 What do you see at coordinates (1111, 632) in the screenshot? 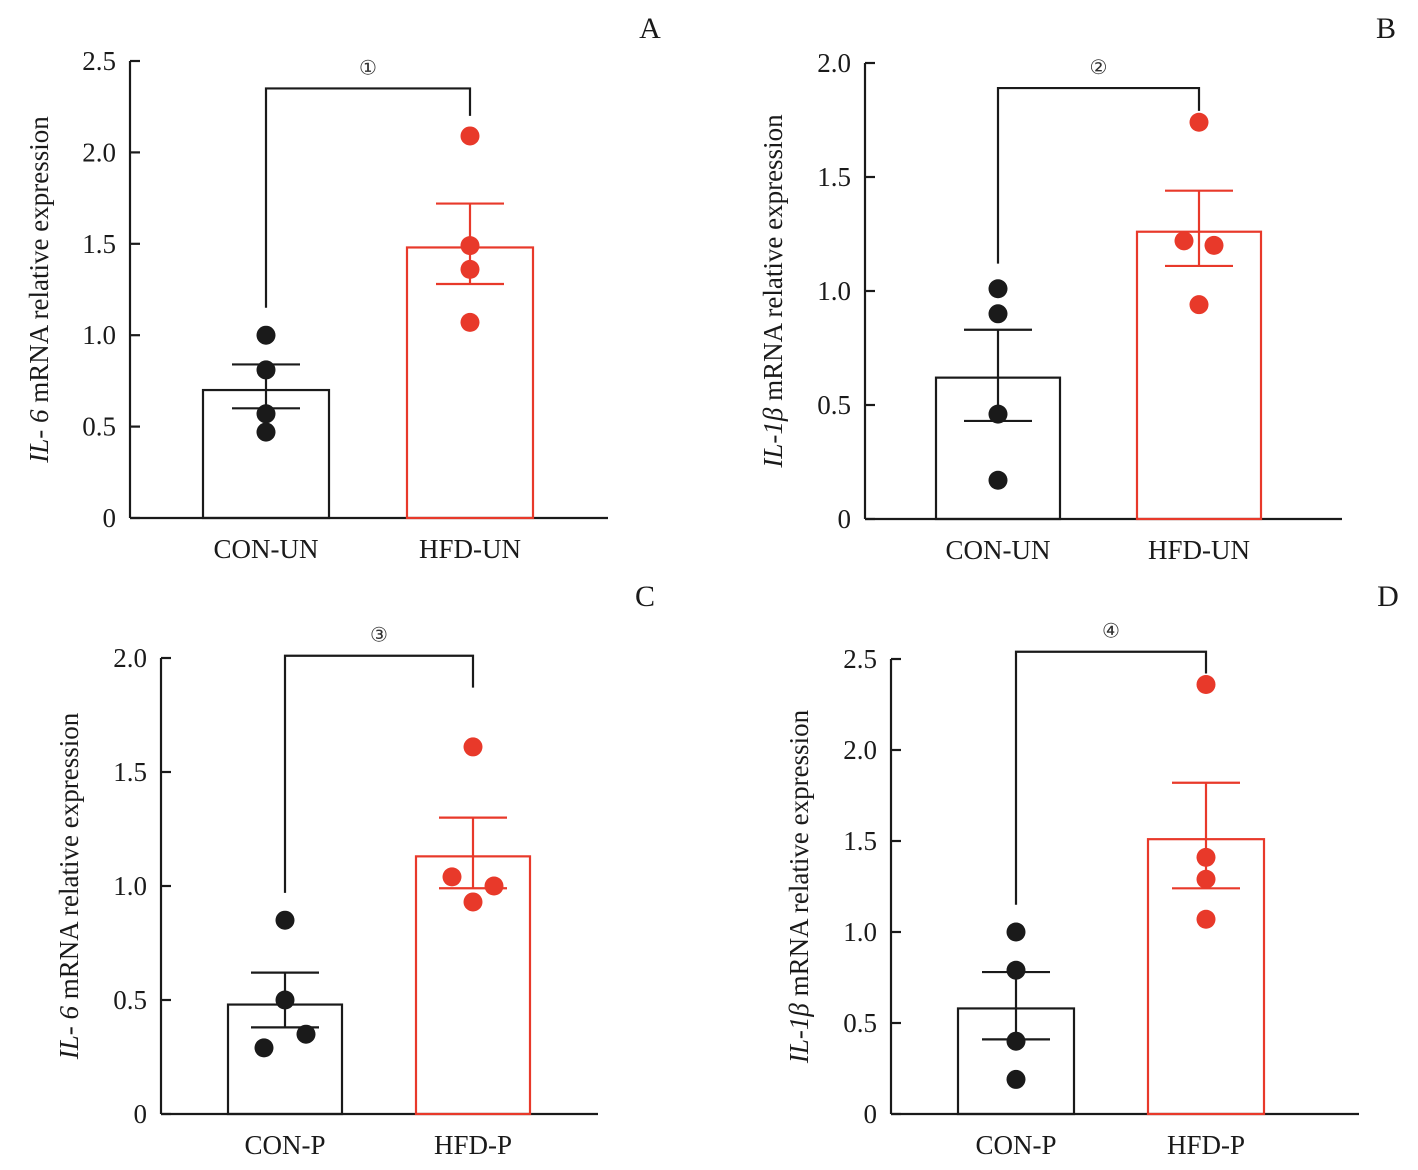
I see `significance-marker: ④` at bounding box center [1111, 632].